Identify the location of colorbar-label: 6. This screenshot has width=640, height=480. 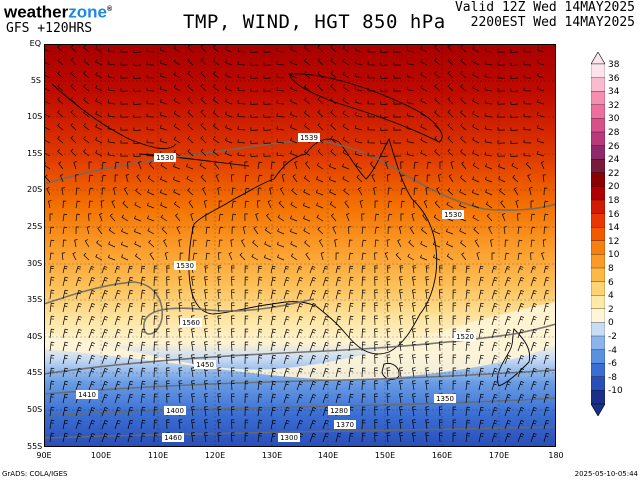
(611, 282).